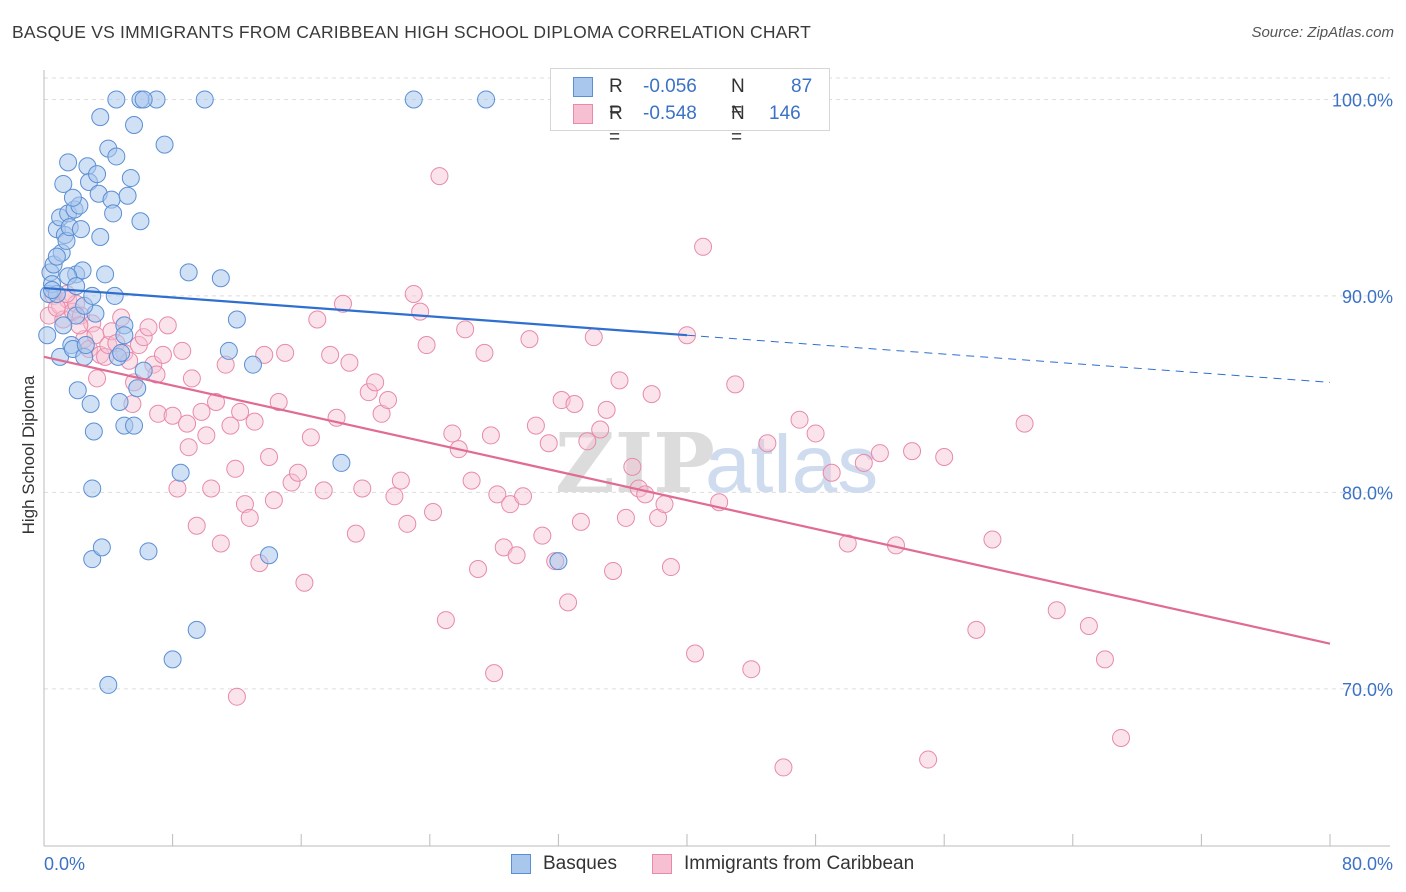 The image size is (1406, 892). What do you see at coordinates (616, 125) in the screenshot?
I see `r-label: R =` at bounding box center [616, 125].